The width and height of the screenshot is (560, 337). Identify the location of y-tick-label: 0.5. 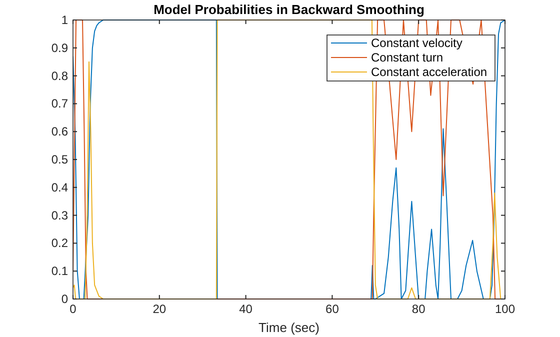
(59, 159).